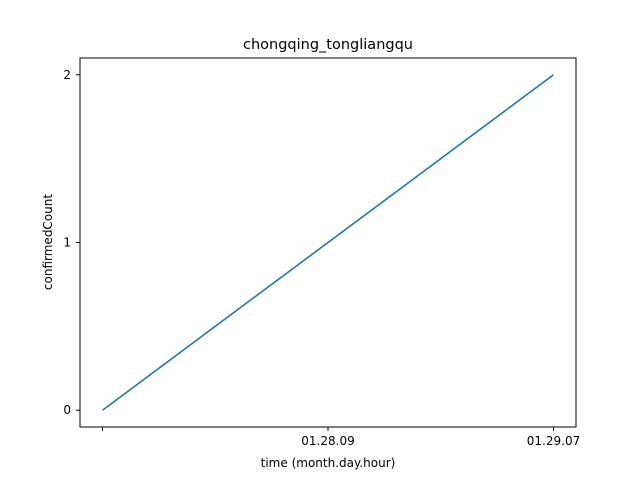  What do you see at coordinates (328, 463) in the screenshot?
I see `x-axis-label: time (month.day.hour)` at bounding box center [328, 463].